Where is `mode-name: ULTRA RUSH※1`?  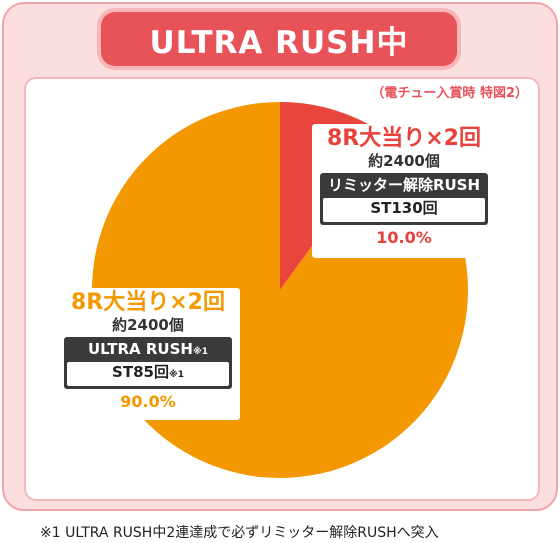
mode-name: ULTRA RUSH※1 is located at coordinates (148, 349).